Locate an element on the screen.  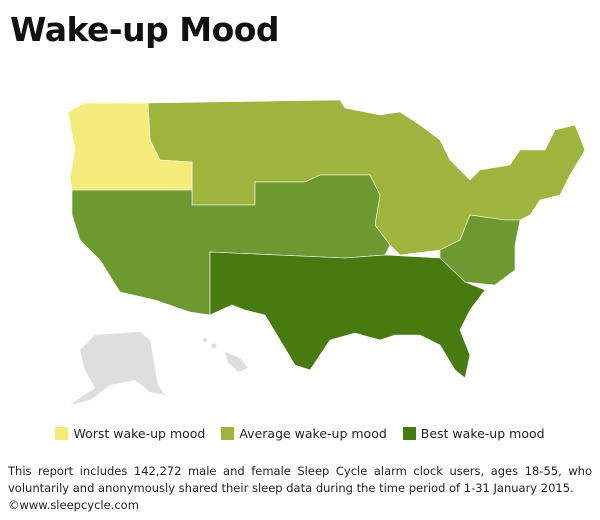
legend-label: Average wake-up mood is located at coordinates (313, 433).